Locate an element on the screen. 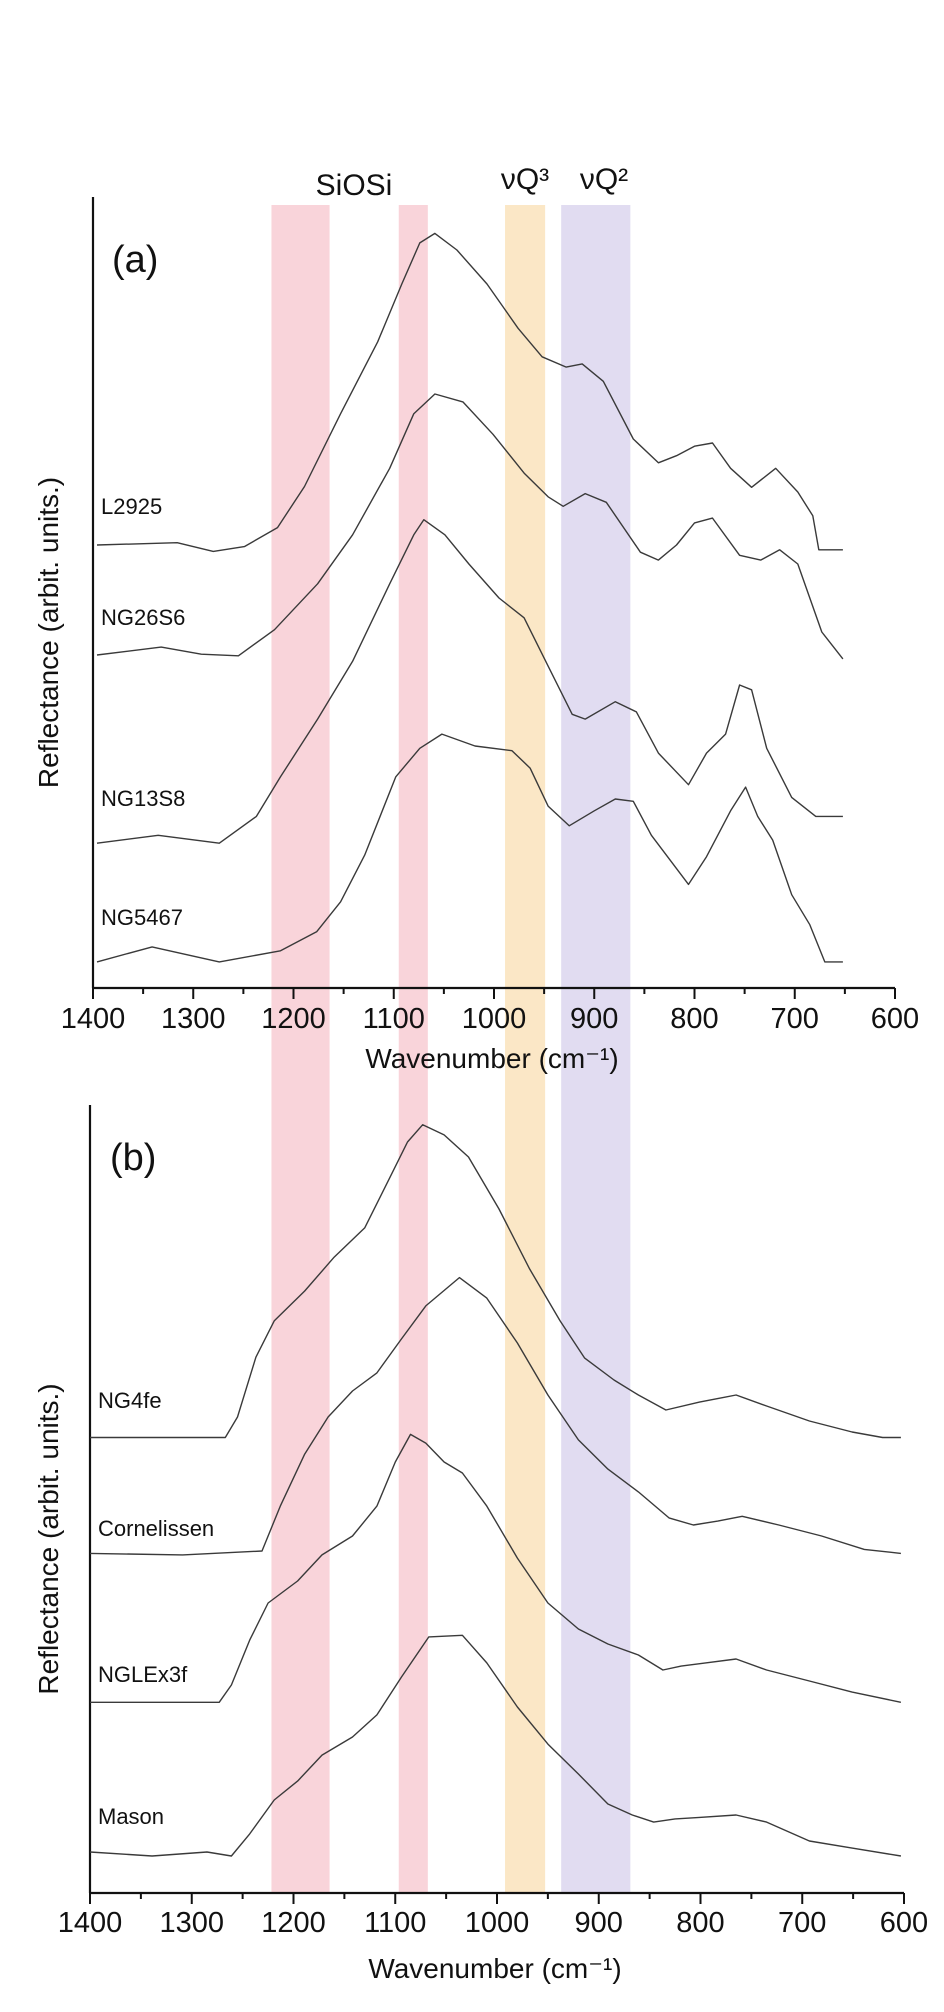 Image resolution: width=944 pixels, height=2012 pixels. series-label-mason: Mason is located at coordinates (131, 1816).